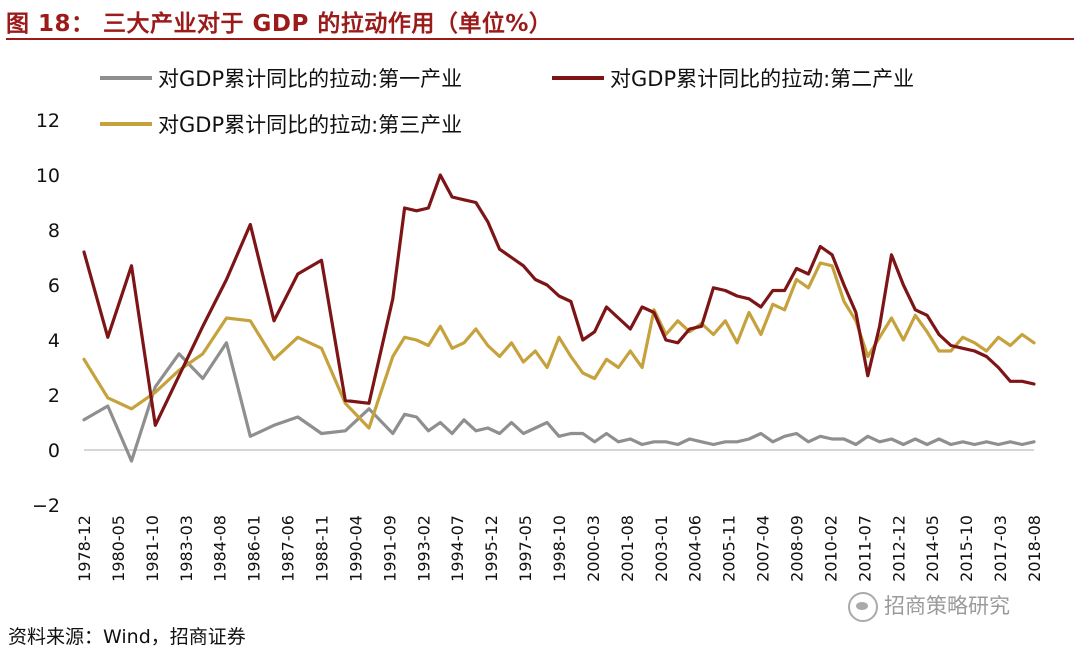  I want to click on x-tick-label: 1994-07, so click(457, 548).